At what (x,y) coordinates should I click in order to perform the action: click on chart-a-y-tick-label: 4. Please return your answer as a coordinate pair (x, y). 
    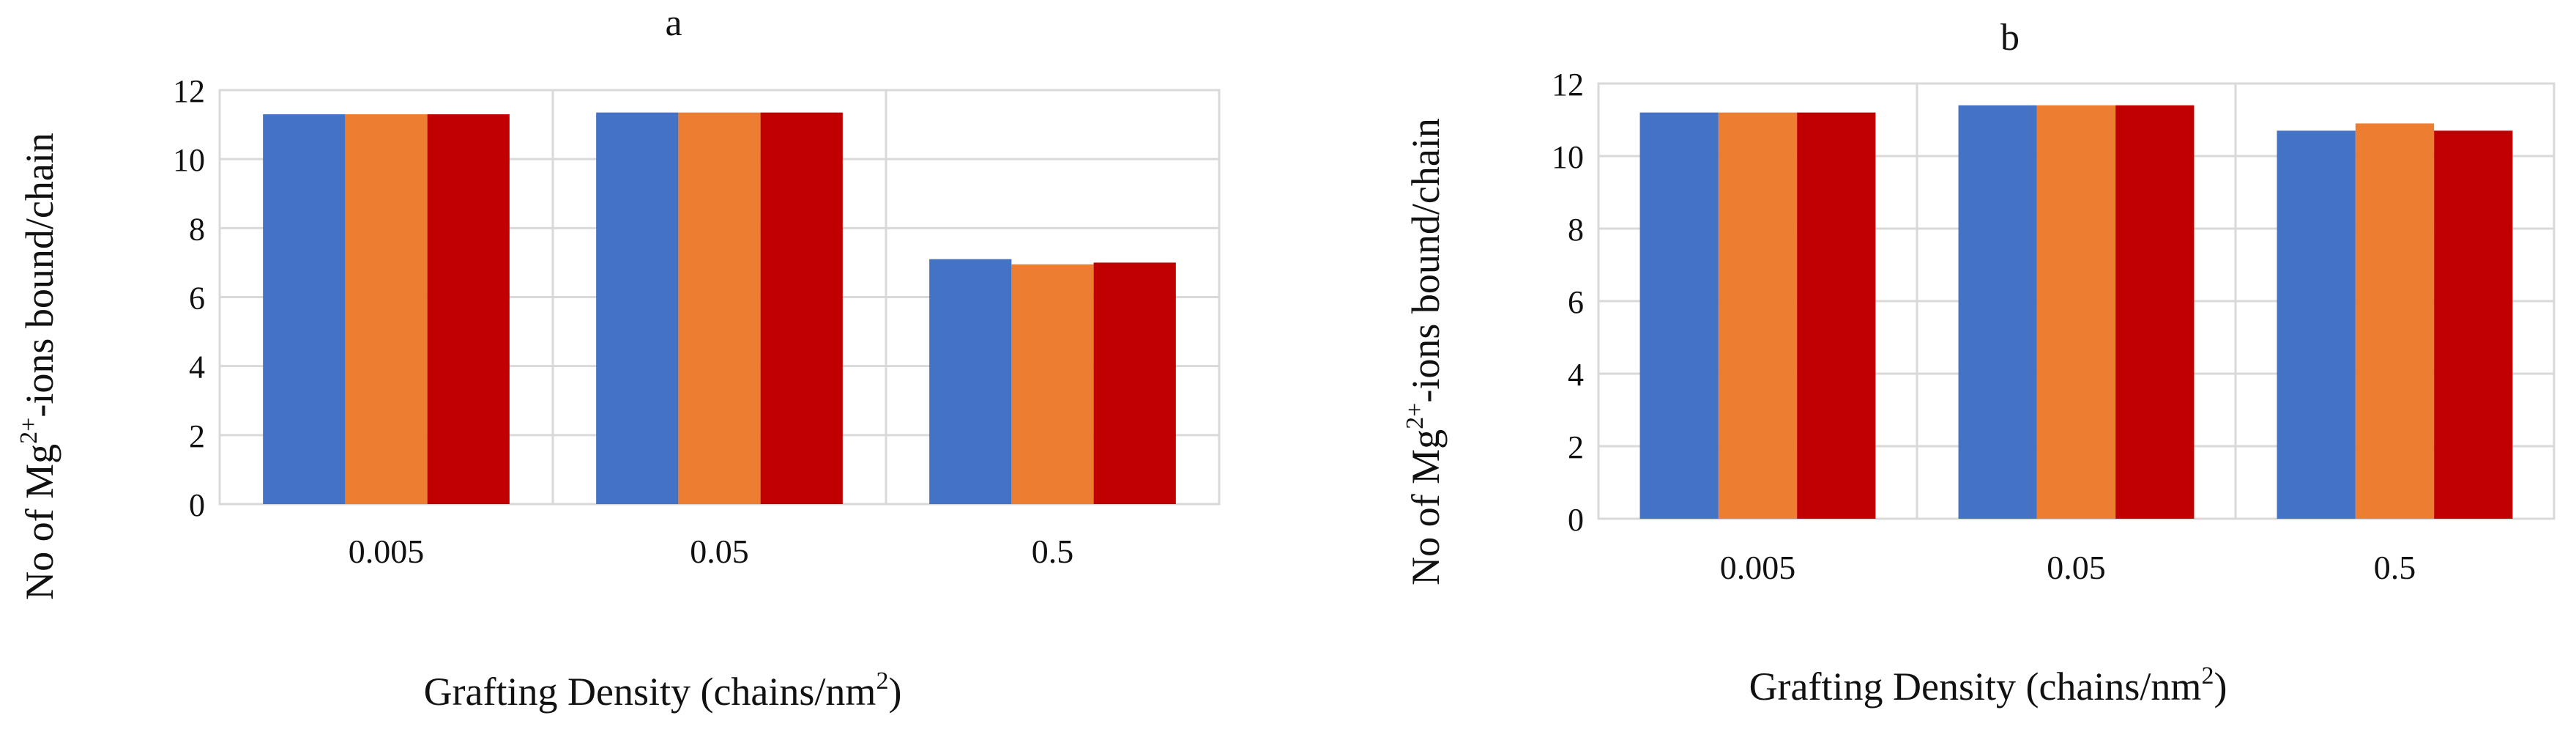
    Looking at the image, I should click on (197, 367).